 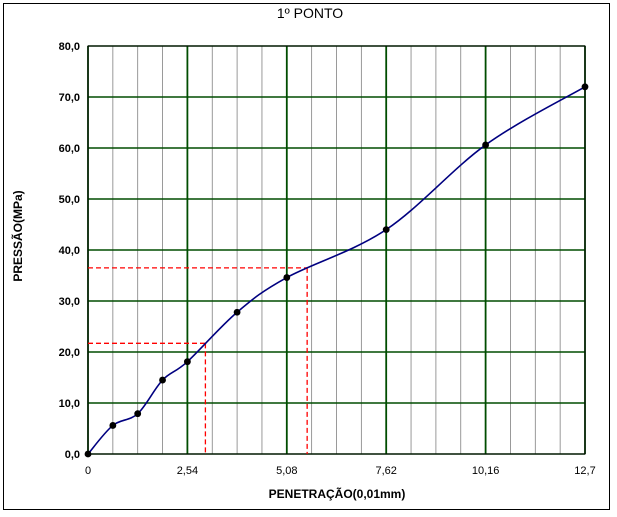 I want to click on y-tick-label: 20,0, so click(x=69, y=353).